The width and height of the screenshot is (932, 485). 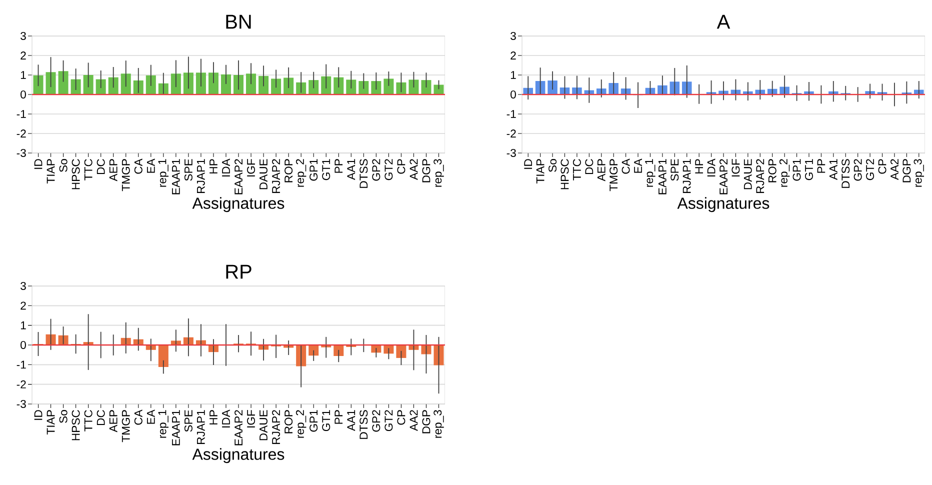 What do you see at coordinates (38, 164) in the screenshot?
I see `x-tick-label: ID` at bounding box center [38, 164].